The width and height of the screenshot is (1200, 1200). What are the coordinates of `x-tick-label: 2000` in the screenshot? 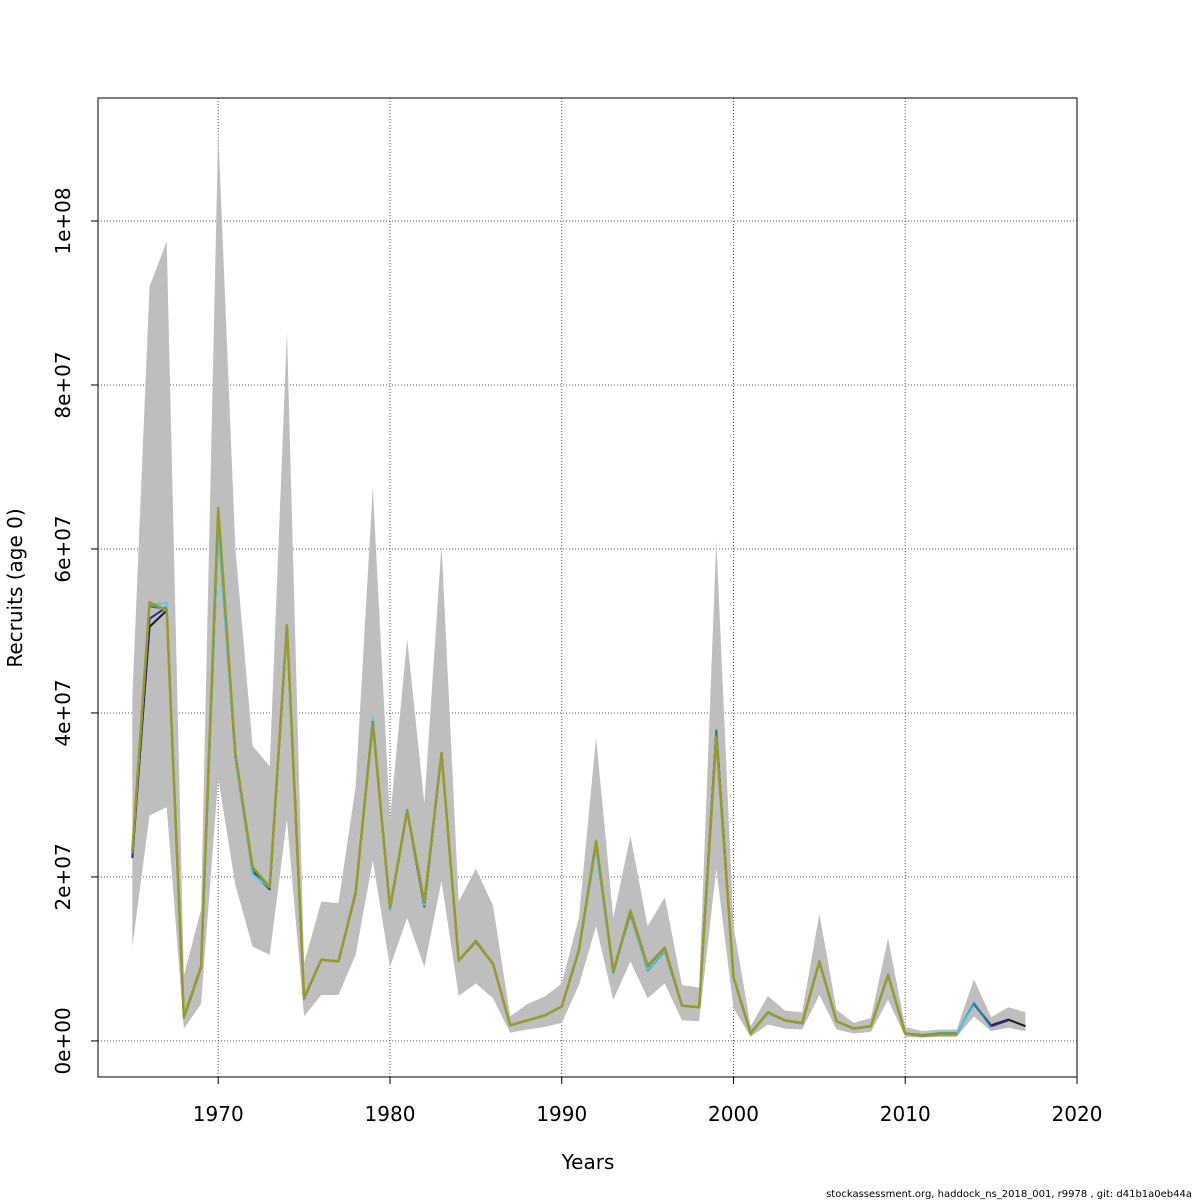 It's located at (733, 1114).